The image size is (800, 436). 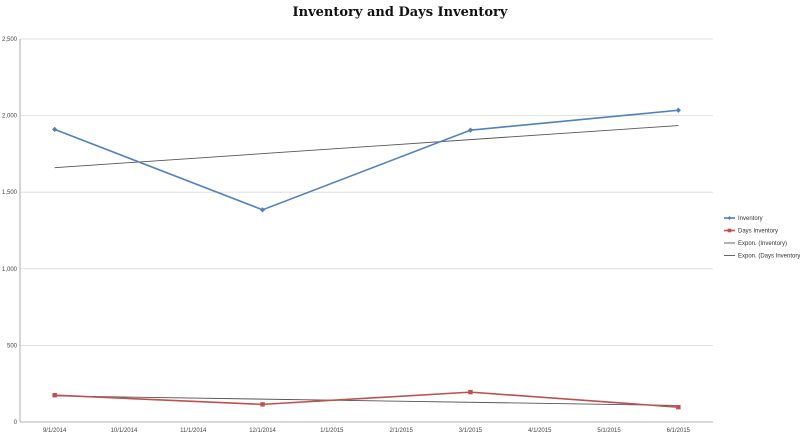 I want to click on x-tick-label: 4/1/2015, so click(x=540, y=431).